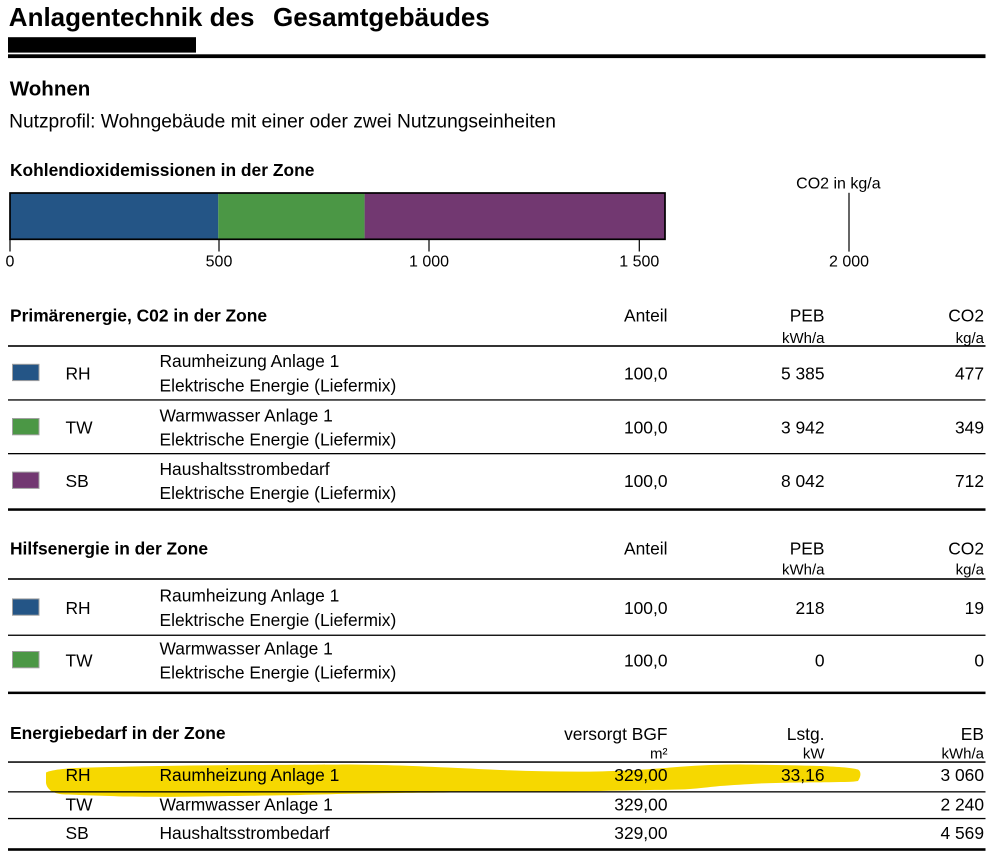 The width and height of the screenshot is (1006, 853). I want to click on svg-text: 5 385, so click(803, 373).